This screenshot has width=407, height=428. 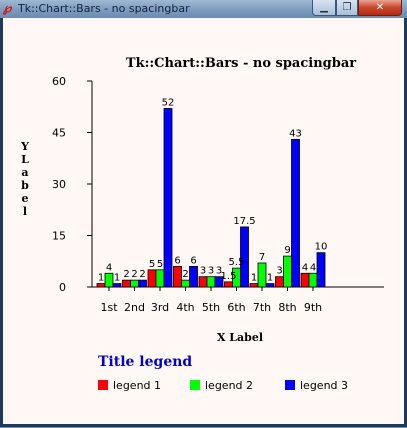 What do you see at coordinates (137, 385) in the screenshot?
I see `legend-label: legend 1` at bounding box center [137, 385].